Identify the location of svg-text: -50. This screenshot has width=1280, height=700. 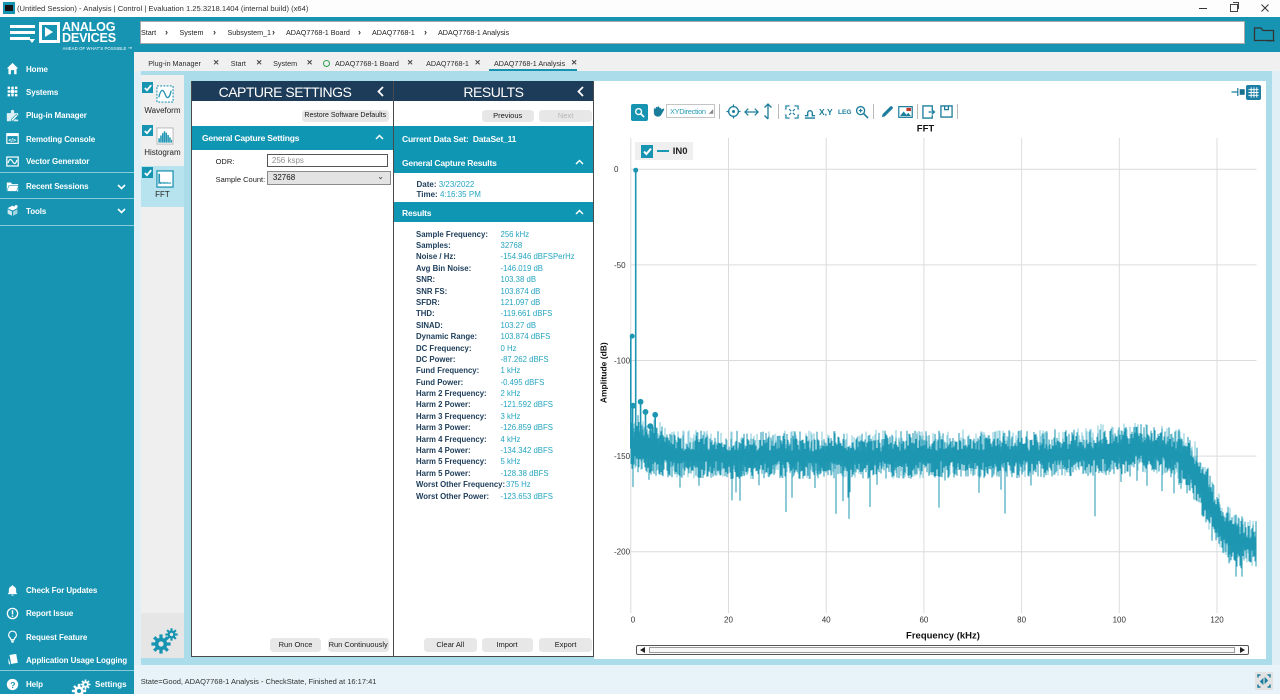
(620, 265).